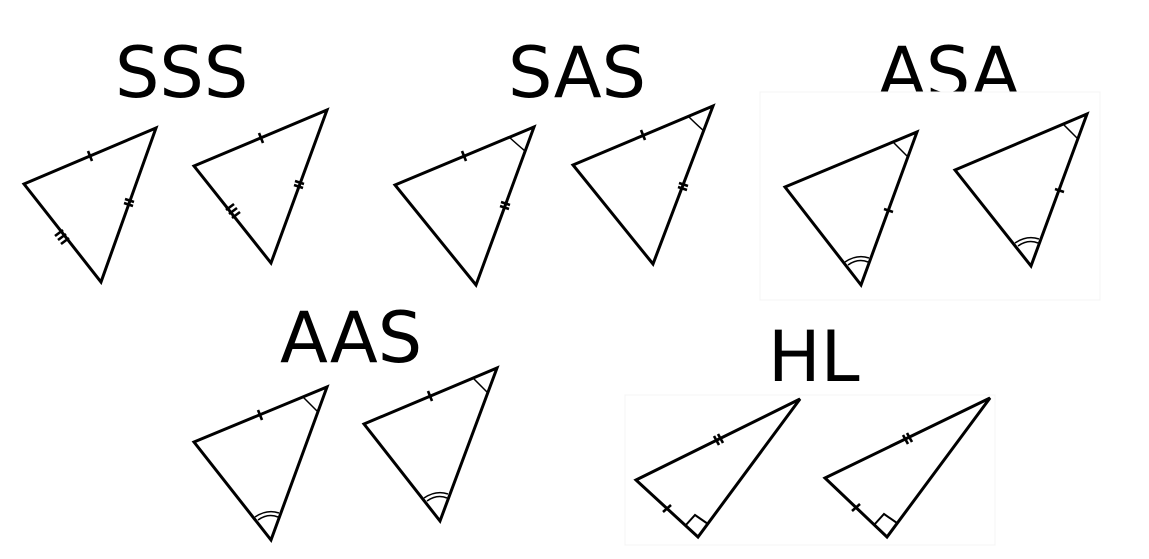 This screenshot has width=1149, height=559. Describe the element at coordinates (182, 73) in the screenshot. I see `label-sss: SSS` at that location.